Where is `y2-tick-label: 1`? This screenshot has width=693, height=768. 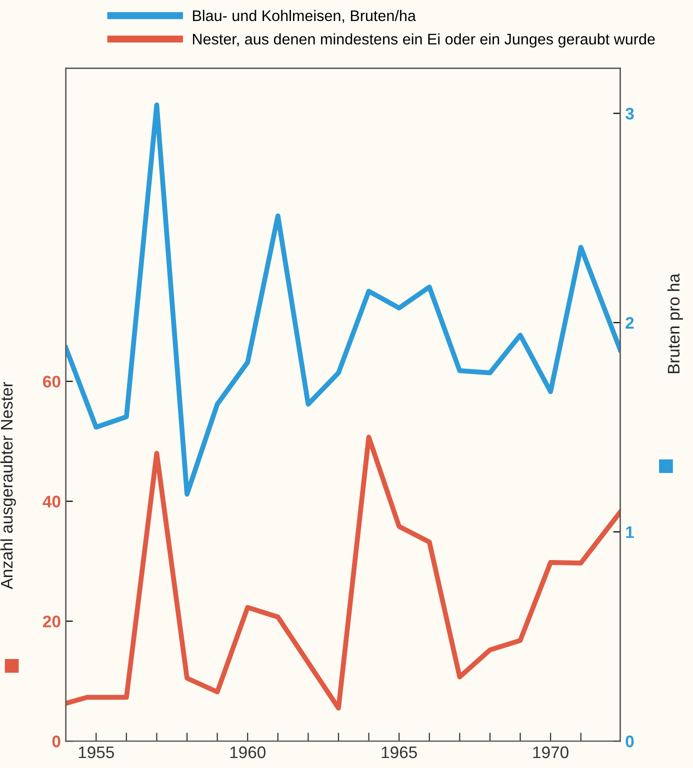 y2-tick-label: 1 is located at coordinates (630, 532).